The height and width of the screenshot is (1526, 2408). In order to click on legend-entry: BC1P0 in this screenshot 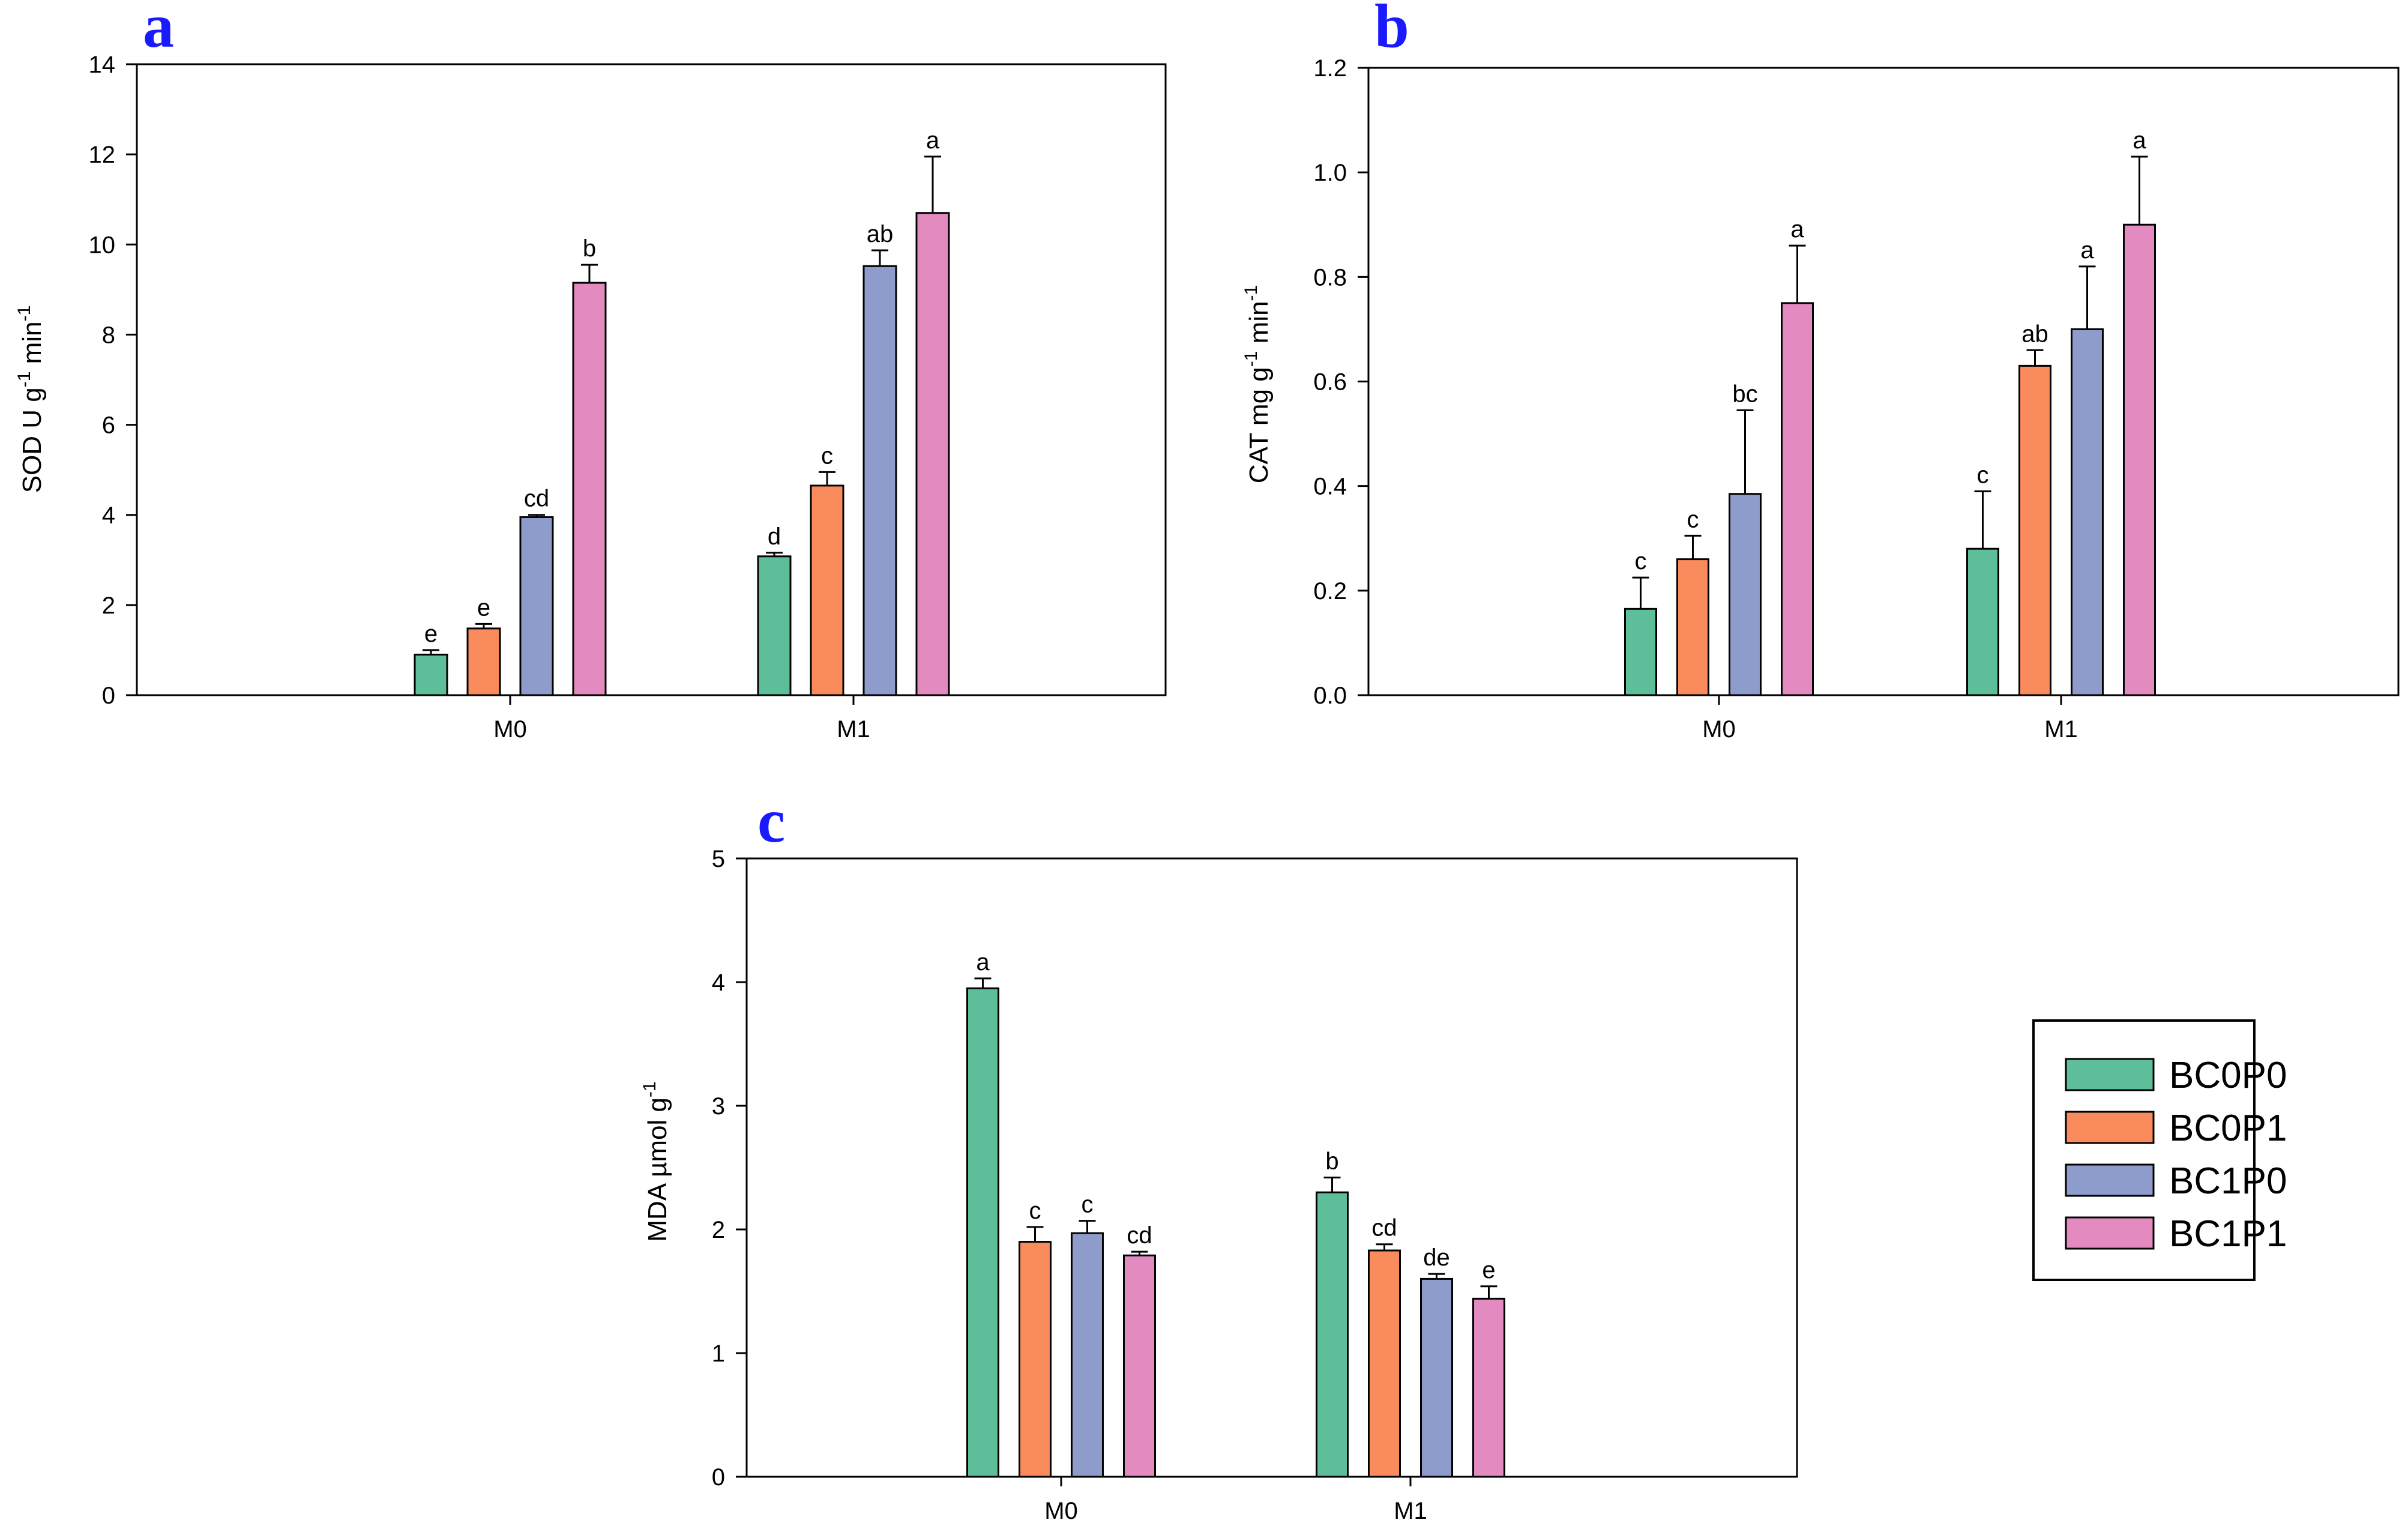, I will do `click(2176, 1181)`.